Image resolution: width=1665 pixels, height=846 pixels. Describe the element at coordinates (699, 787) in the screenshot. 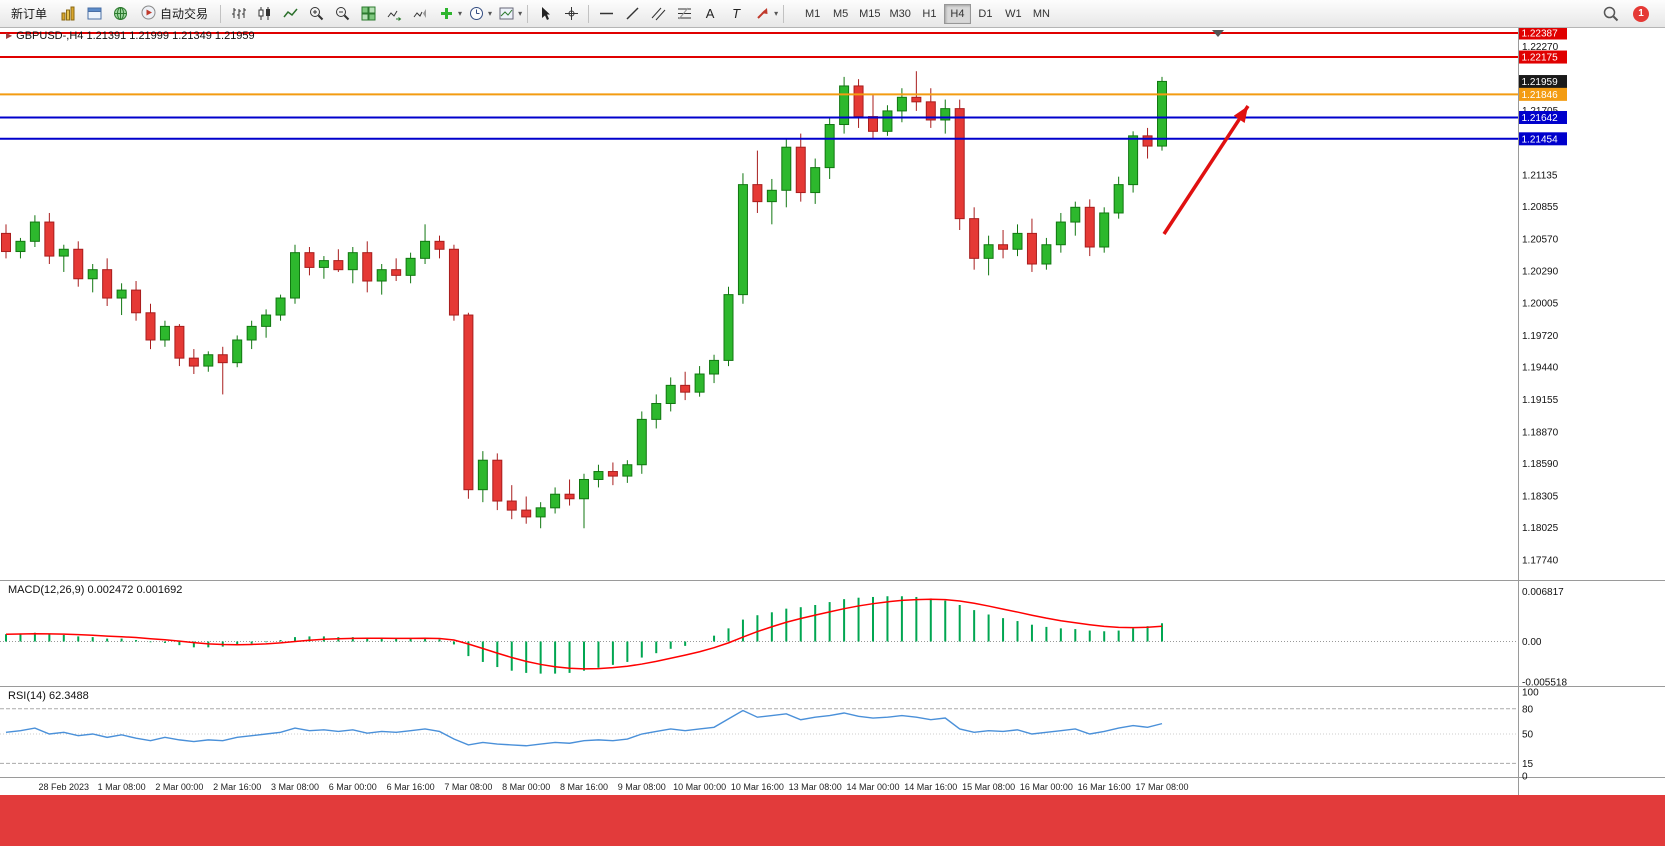

I see `svg-text: 10 Mar 00:00` at that location.